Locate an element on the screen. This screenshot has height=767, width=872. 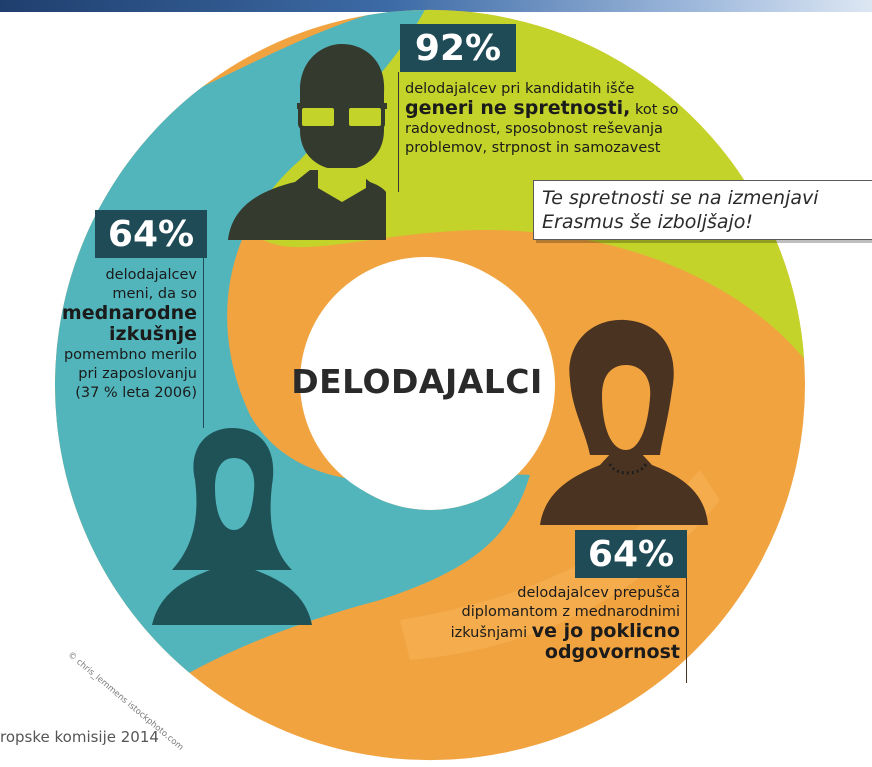
stat-bottom-line1: delodajalcev prepušča is located at coordinates (598, 593).